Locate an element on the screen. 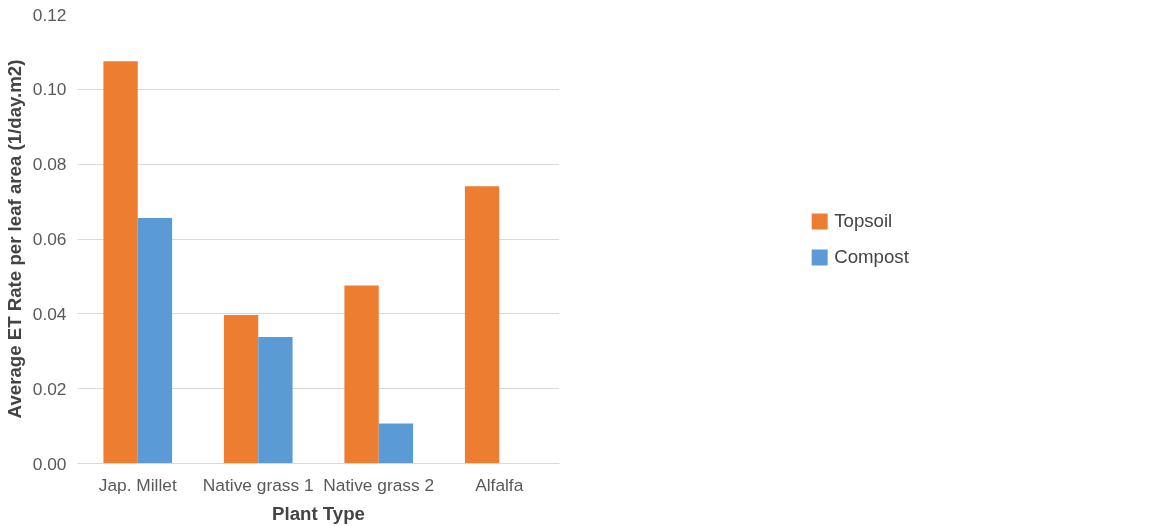 Image resolution: width=1159 pixels, height=526 pixels. x-tick-label: Alfalfa is located at coordinates (499, 484).